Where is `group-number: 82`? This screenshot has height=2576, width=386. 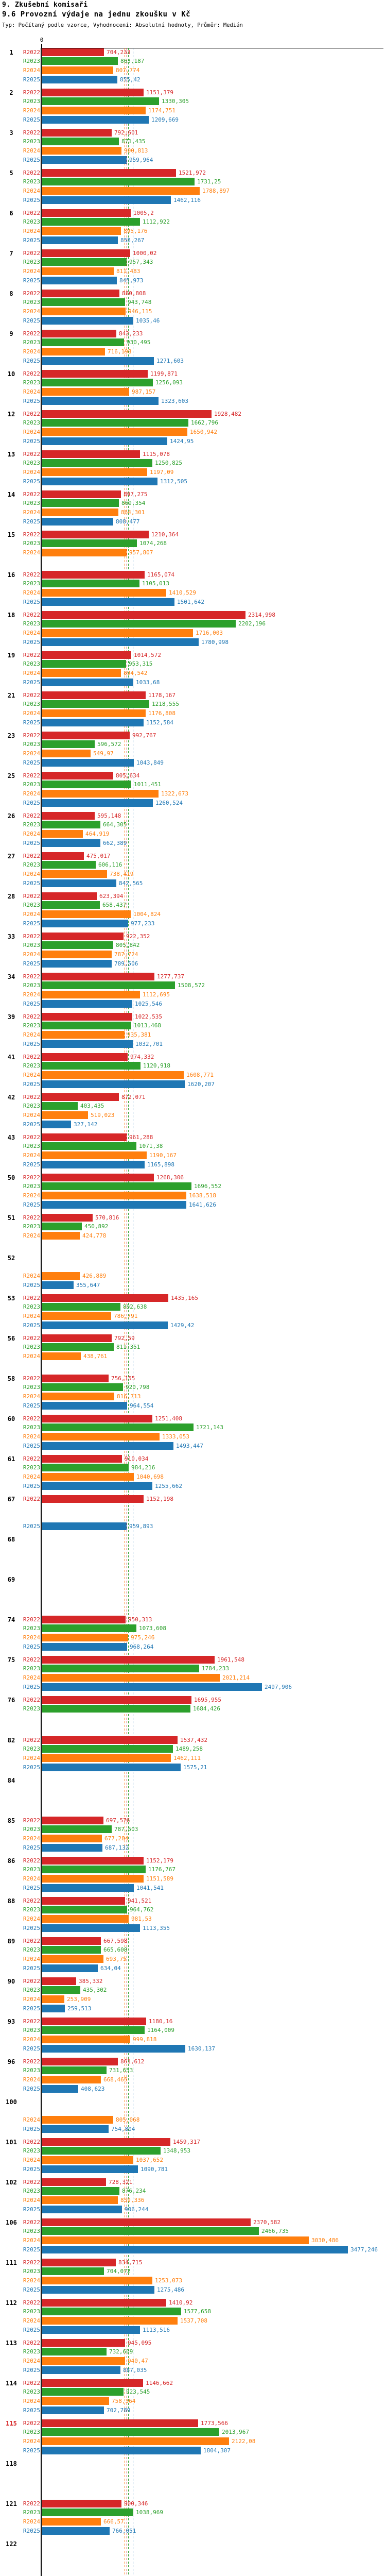 group-number: 82 is located at coordinates (11, 1740).